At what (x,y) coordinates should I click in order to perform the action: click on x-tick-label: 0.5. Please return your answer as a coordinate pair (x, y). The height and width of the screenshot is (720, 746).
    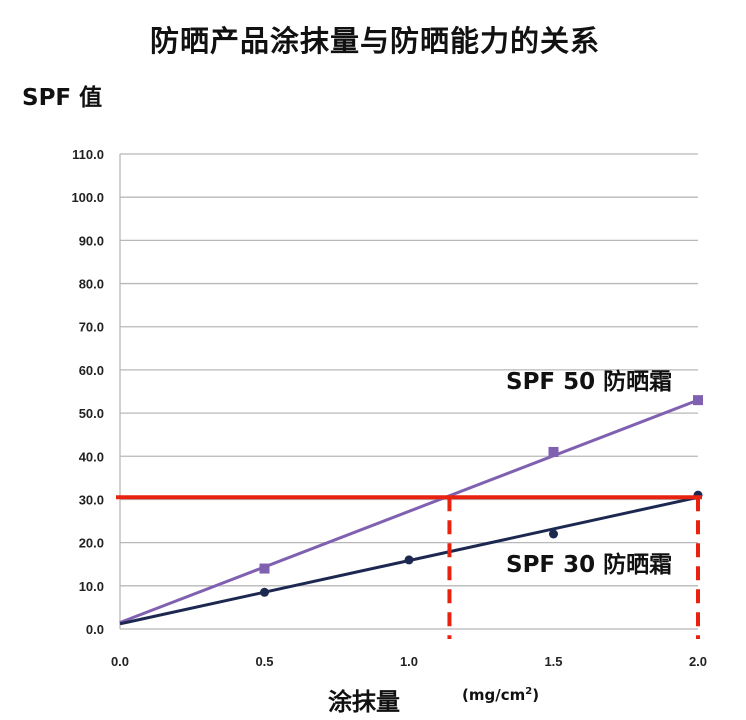
    Looking at the image, I should click on (264, 661).